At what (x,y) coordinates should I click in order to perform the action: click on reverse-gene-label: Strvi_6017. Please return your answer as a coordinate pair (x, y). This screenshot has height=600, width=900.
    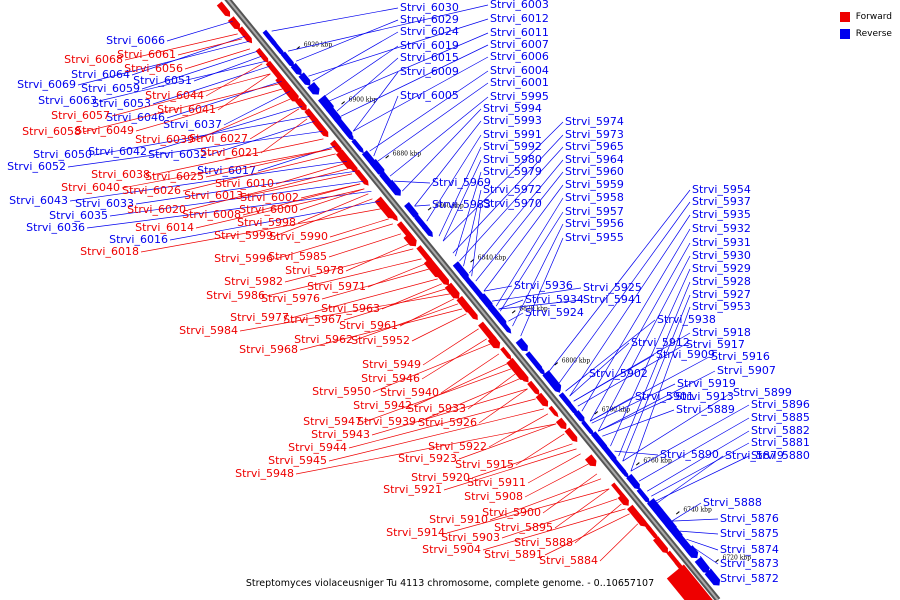
    Looking at the image, I should click on (226, 170).